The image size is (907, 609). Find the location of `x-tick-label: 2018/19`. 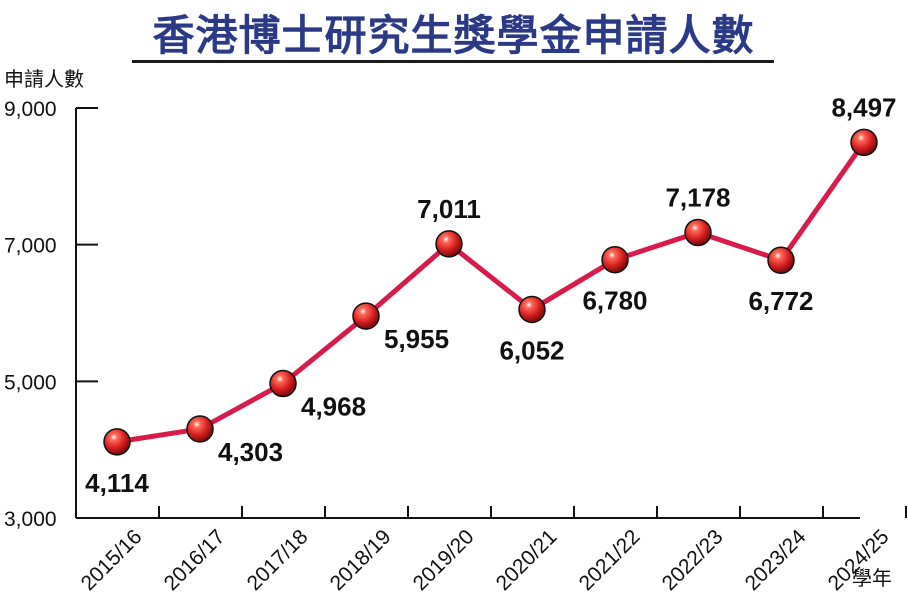

x-tick-label: 2018/19 is located at coordinates (361, 560).